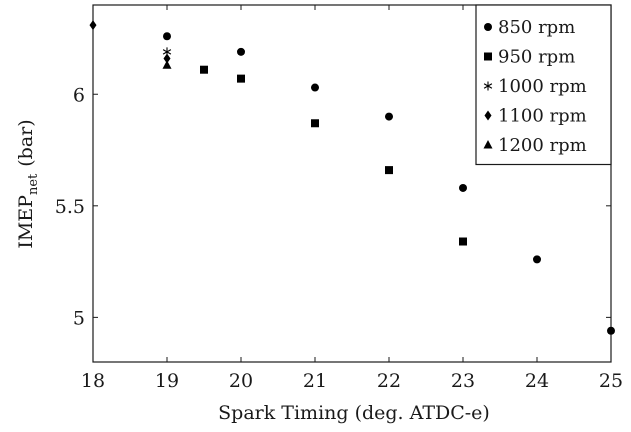  I want to click on x-tick-label: 18, so click(93, 381).